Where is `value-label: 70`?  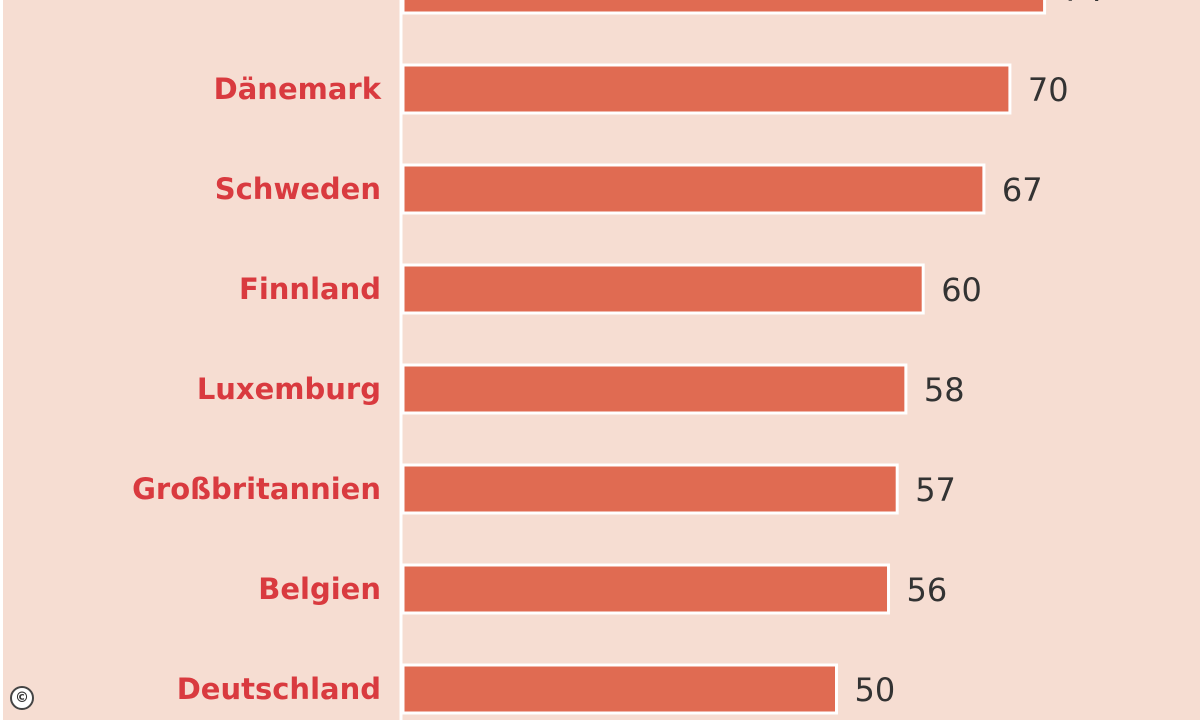 value-label: 70 is located at coordinates (1048, 90).